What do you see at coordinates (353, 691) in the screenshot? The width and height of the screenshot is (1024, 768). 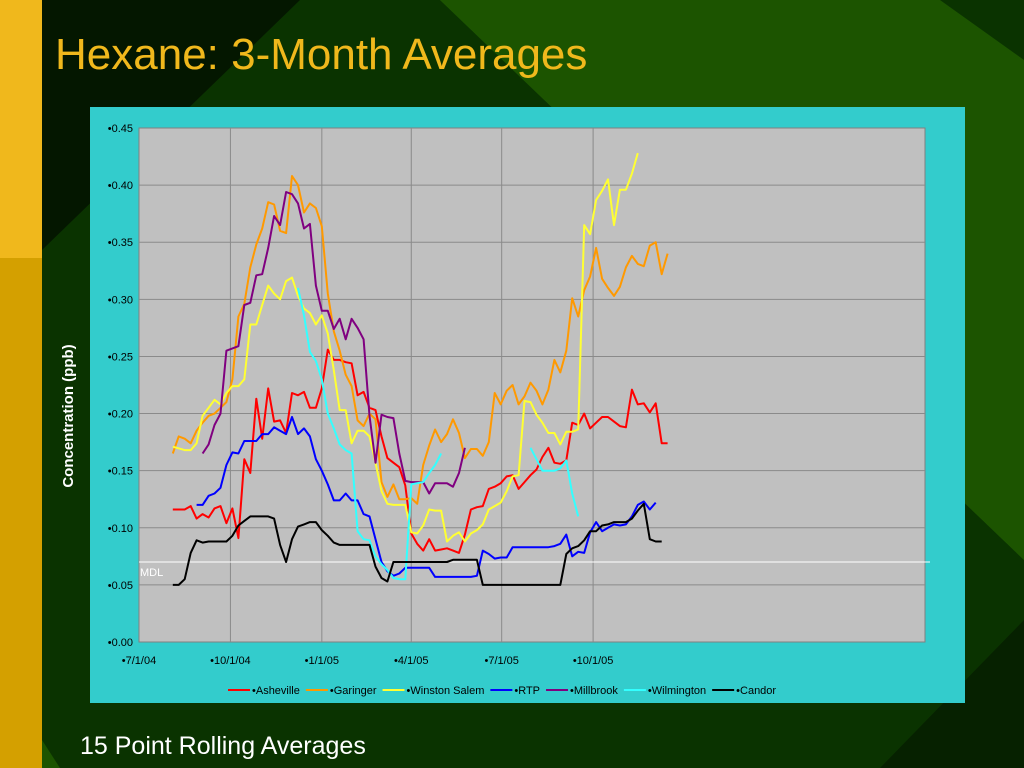 I see `legend-label: •Garinger` at bounding box center [353, 691].